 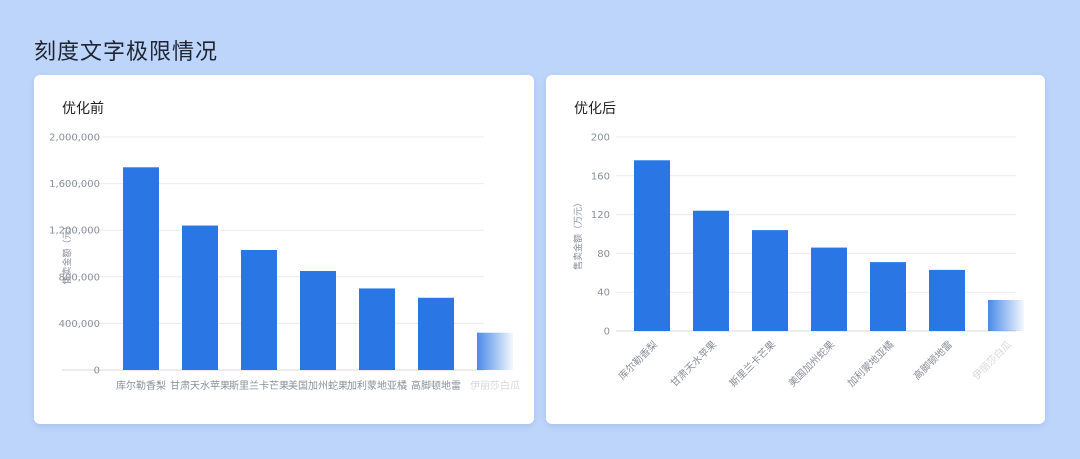 I want to click on y-tick-label: 160, so click(x=600, y=176).